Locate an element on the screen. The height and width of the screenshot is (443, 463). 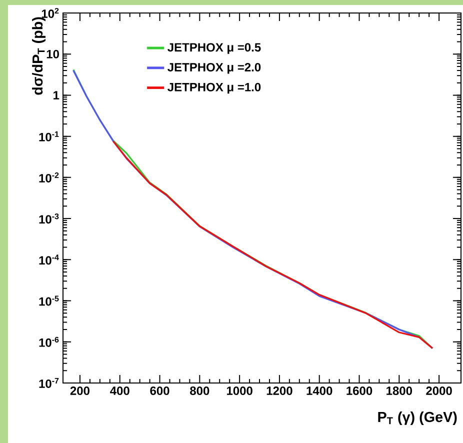
y-tick-label: 10 is located at coordinates (52, 54).